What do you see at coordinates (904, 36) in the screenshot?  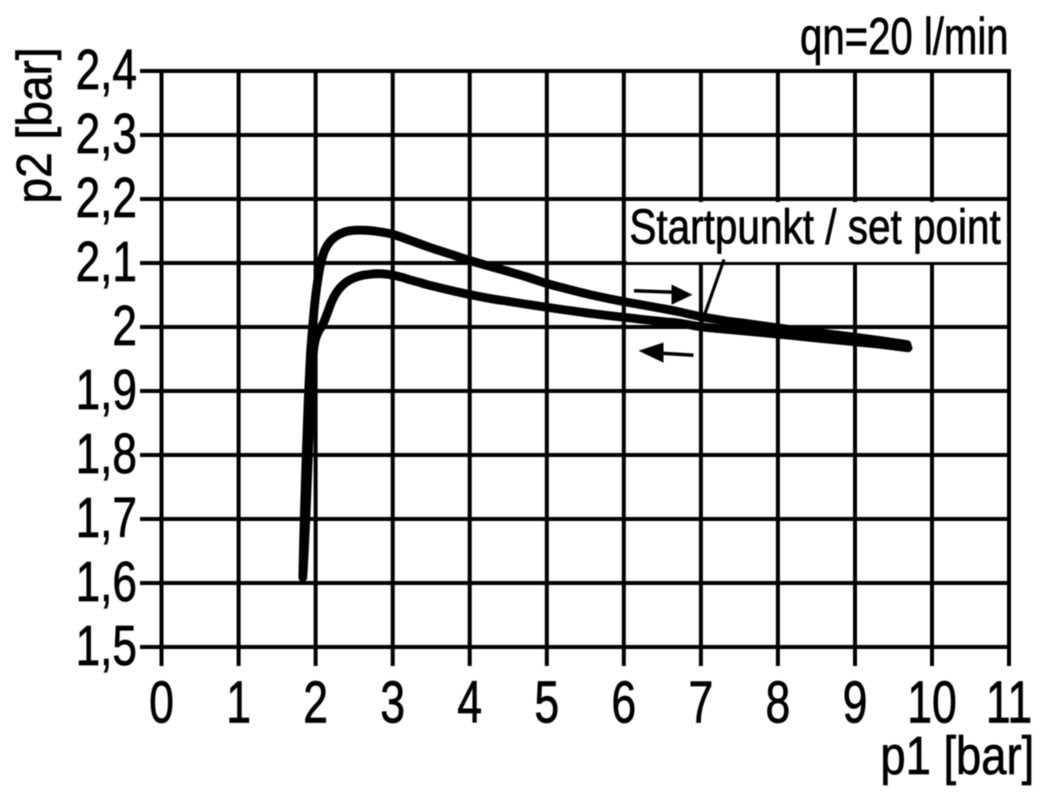 I see `svg-text: qn=20 l/min` at bounding box center [904, 36].